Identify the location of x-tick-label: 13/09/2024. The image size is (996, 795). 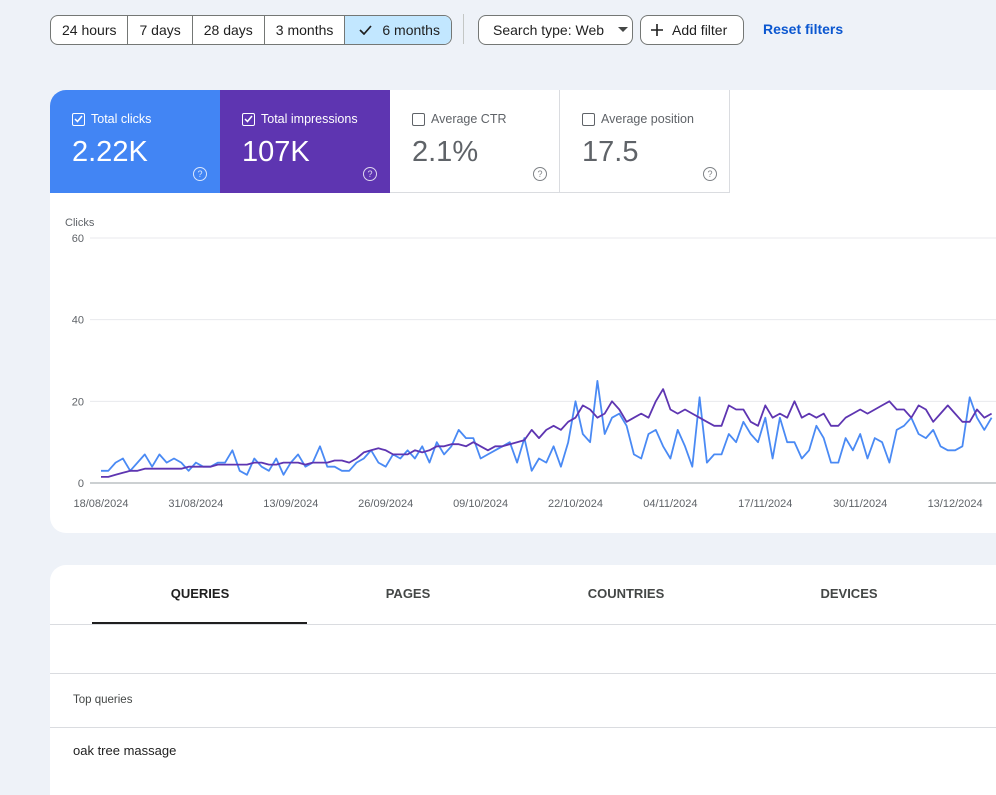
(290, 504).